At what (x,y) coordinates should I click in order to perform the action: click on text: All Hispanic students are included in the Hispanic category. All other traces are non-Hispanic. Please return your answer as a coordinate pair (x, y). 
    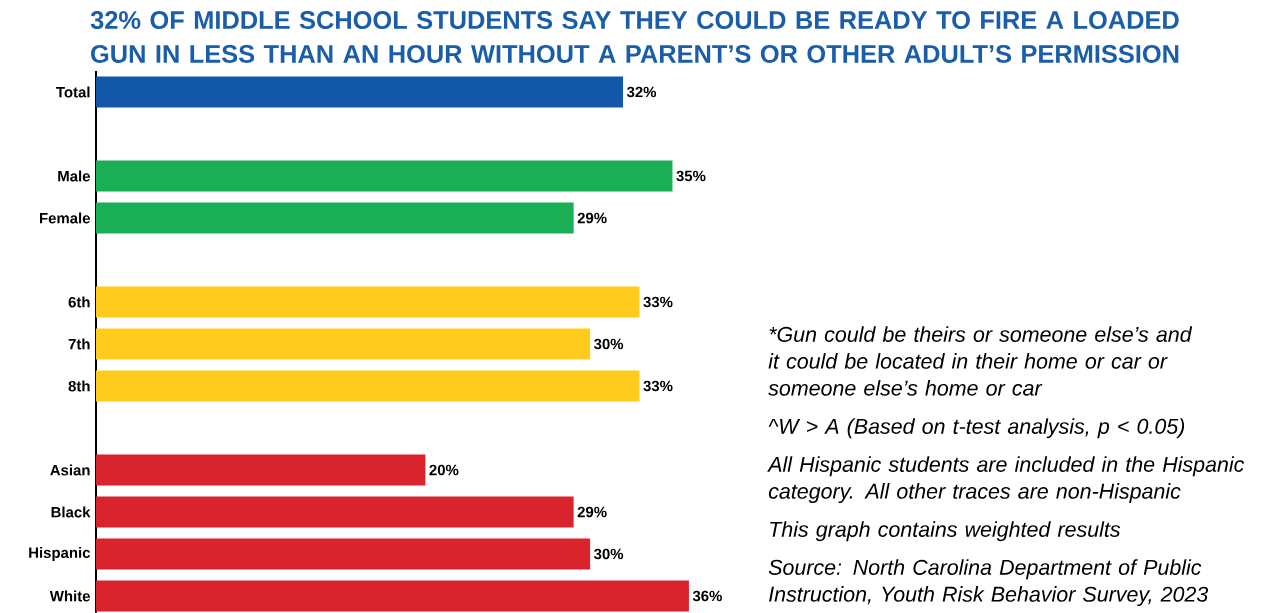
    Looking at the image, I should click on (1006, 480).